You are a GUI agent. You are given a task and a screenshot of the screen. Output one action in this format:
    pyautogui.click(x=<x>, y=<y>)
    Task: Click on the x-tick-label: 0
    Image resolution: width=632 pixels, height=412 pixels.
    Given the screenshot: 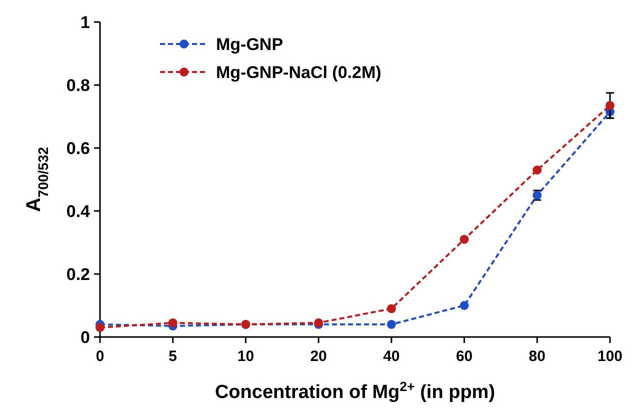 What is the action you would take?
    pyautogui.click(x=100, y=356)
    